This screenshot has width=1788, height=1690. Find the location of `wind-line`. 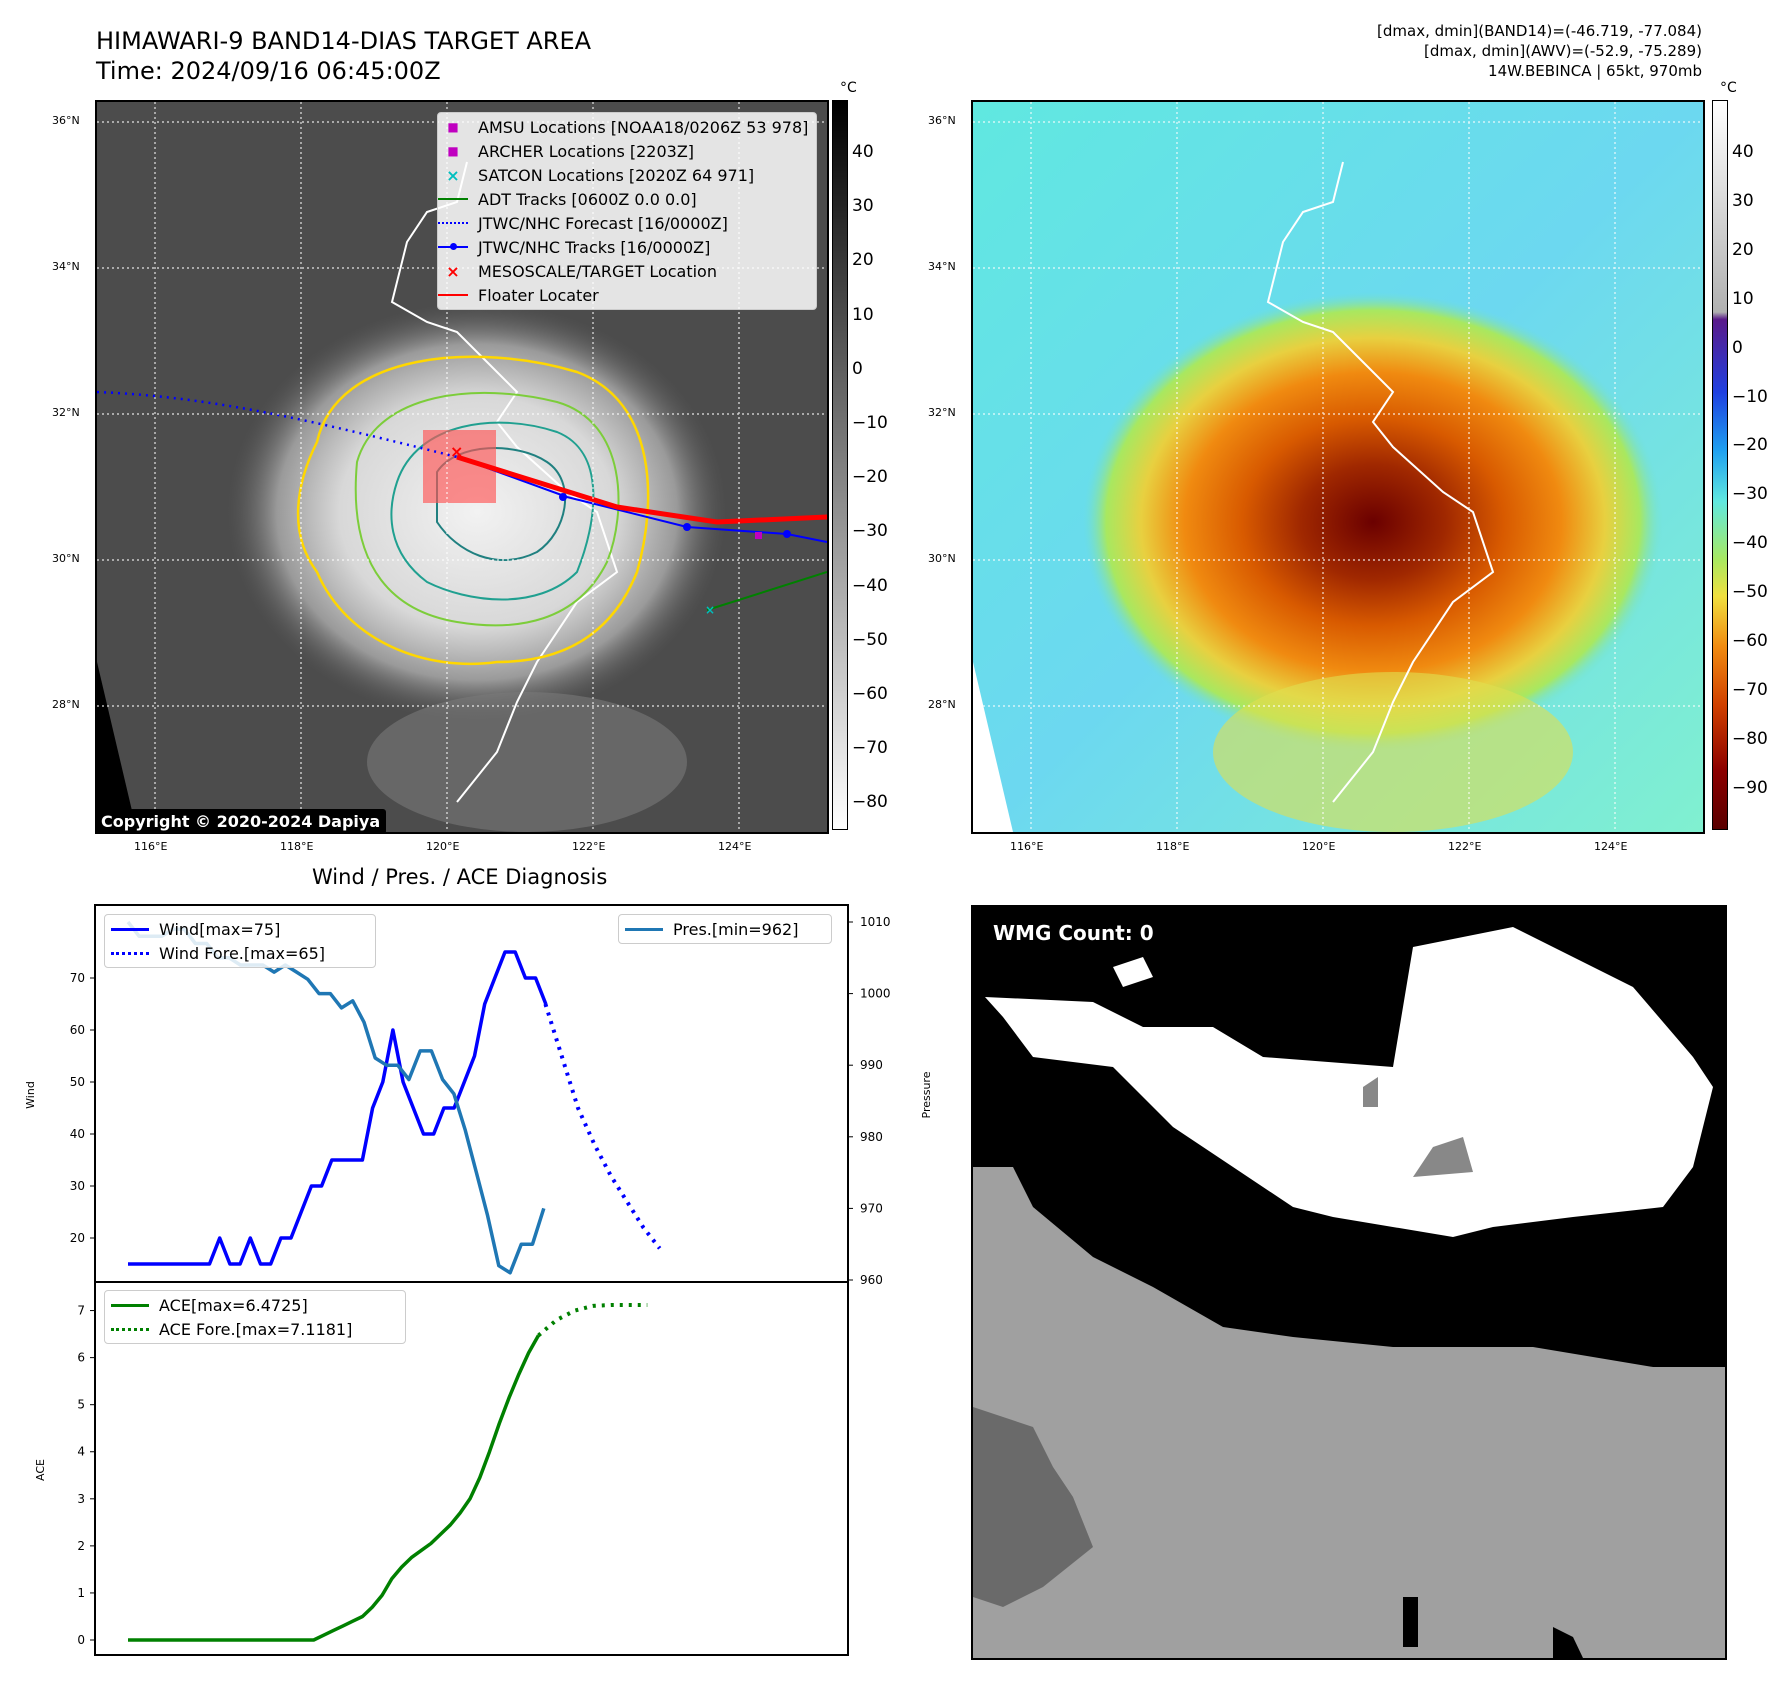

wind-line is located at coordinates (338, 1108).